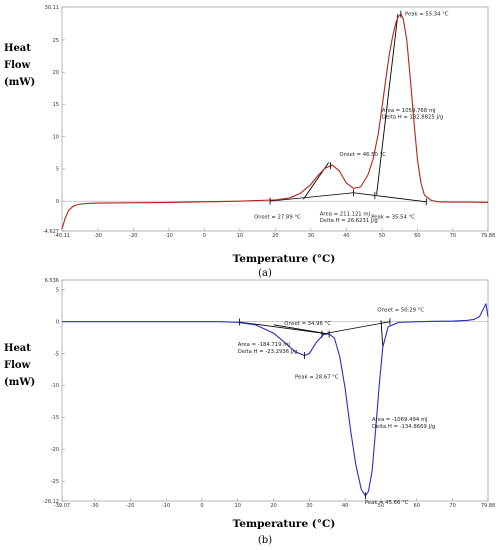 This screenshot has height=550, width=499. I want to click on panel-a-y-tick-label: 5, so click(57, 170).